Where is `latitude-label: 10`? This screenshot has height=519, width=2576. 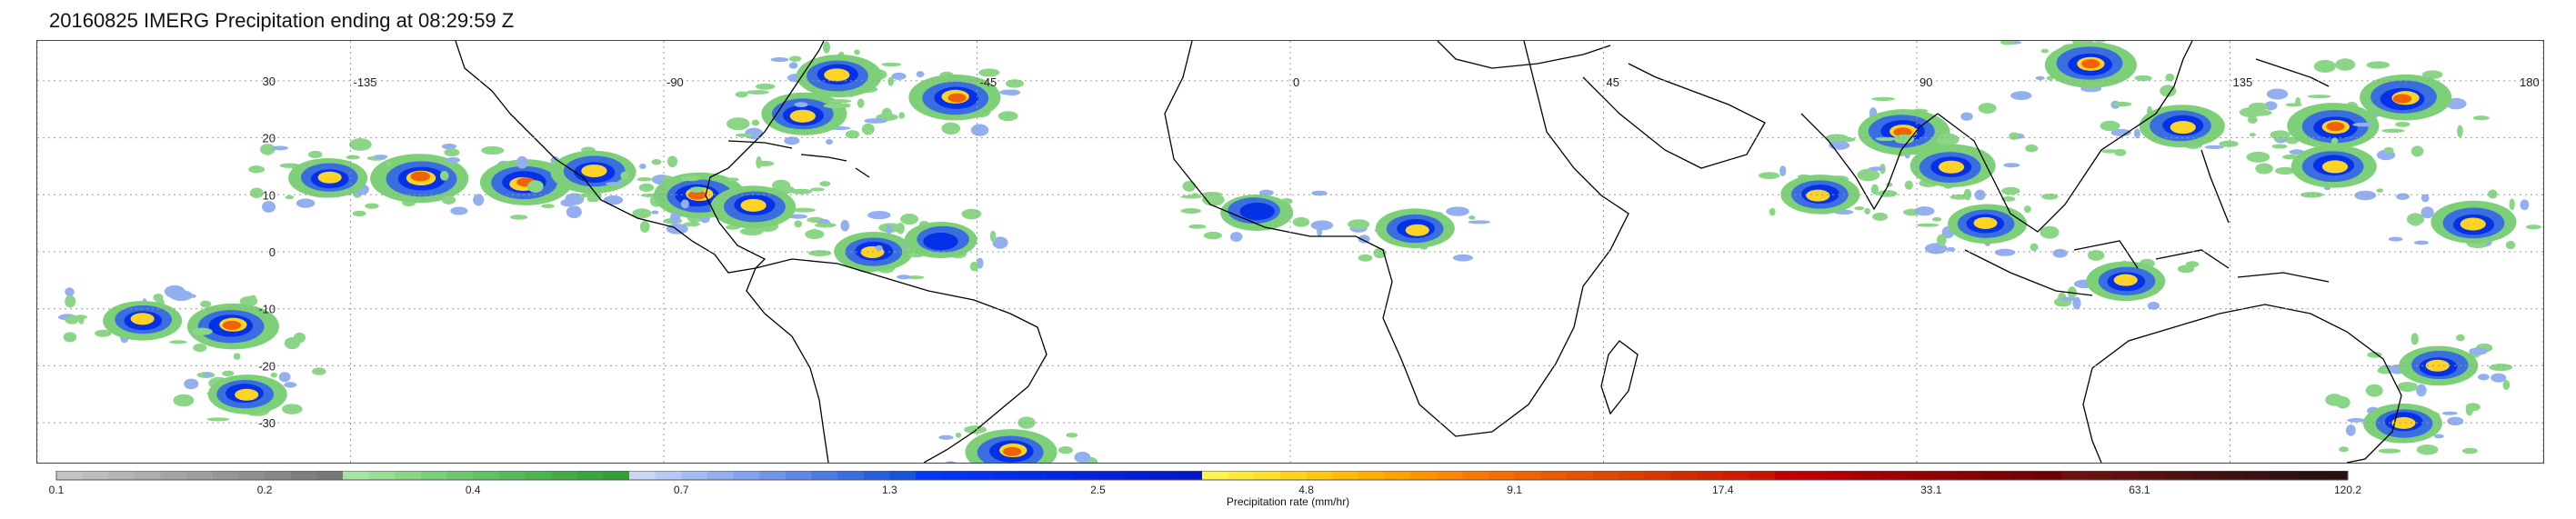 latitude-label: 10 is located at coordinates (269, 195).